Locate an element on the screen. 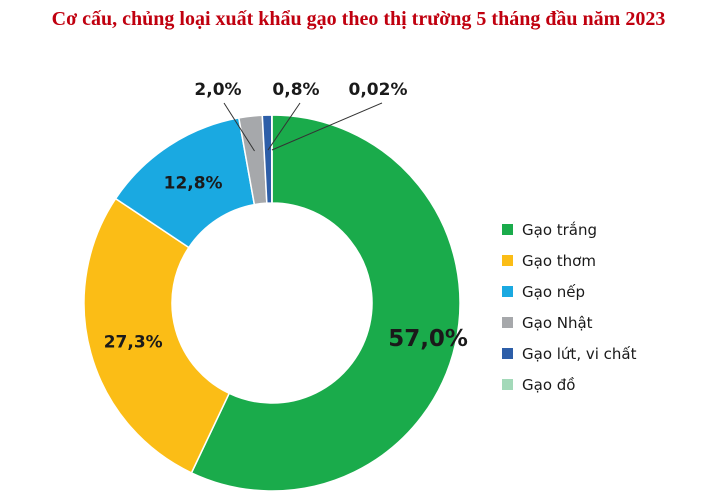 The width and height of the screenshot is (717, 501). value-label-gao-do: 0,02% is located at coordinates (378, 90).